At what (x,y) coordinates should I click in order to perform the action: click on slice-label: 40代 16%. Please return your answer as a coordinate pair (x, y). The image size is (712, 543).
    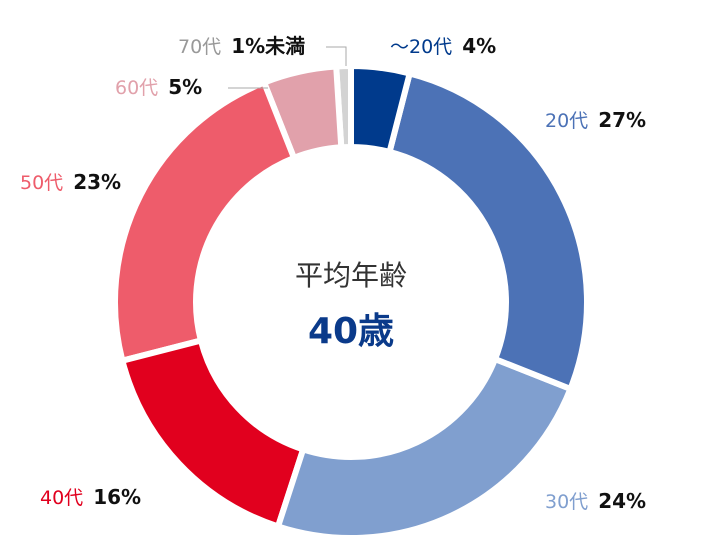
    Looking at the image, I should click on (90, 497).